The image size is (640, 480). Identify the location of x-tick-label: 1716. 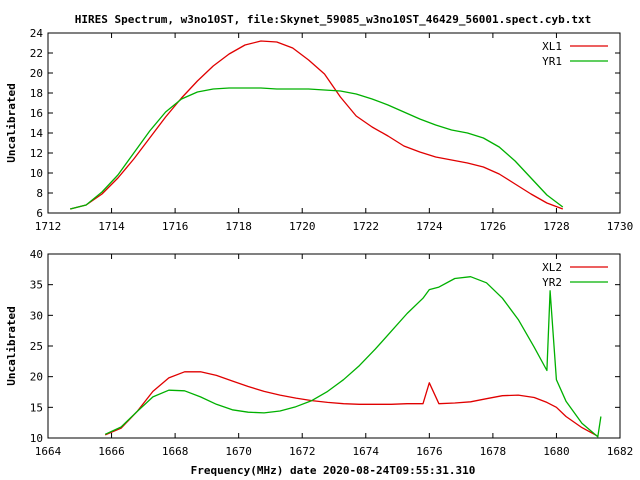
(175, 226).